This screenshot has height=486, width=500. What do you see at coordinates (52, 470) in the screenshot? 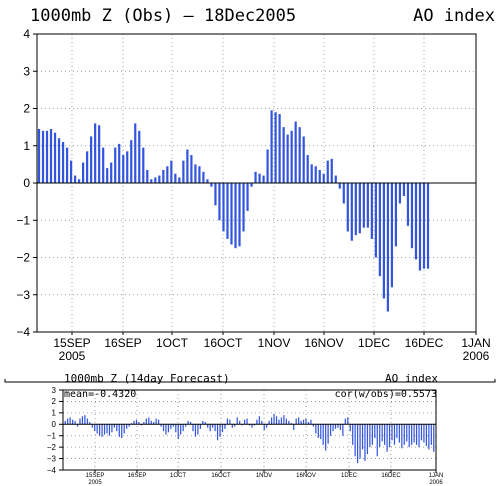
I see `y-tick-label: −4` at bounding box center [52, 470].